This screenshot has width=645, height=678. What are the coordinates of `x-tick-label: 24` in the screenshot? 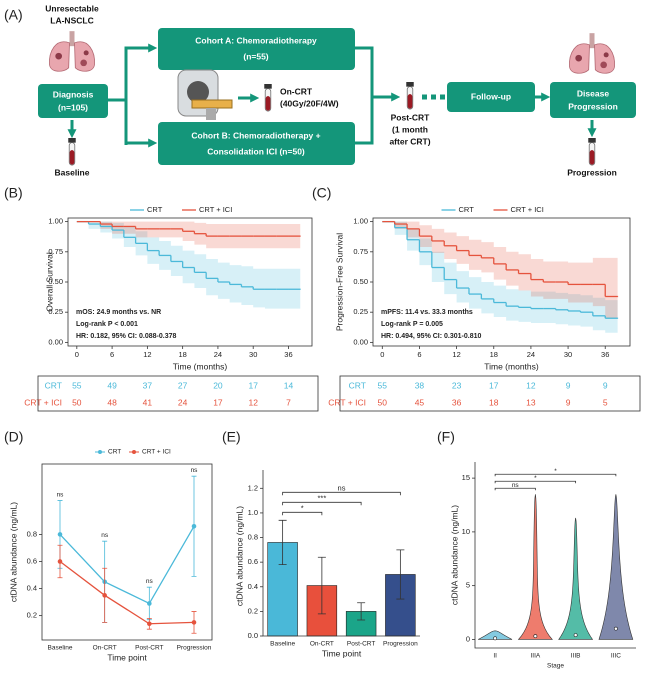 It's located at (531, 354).